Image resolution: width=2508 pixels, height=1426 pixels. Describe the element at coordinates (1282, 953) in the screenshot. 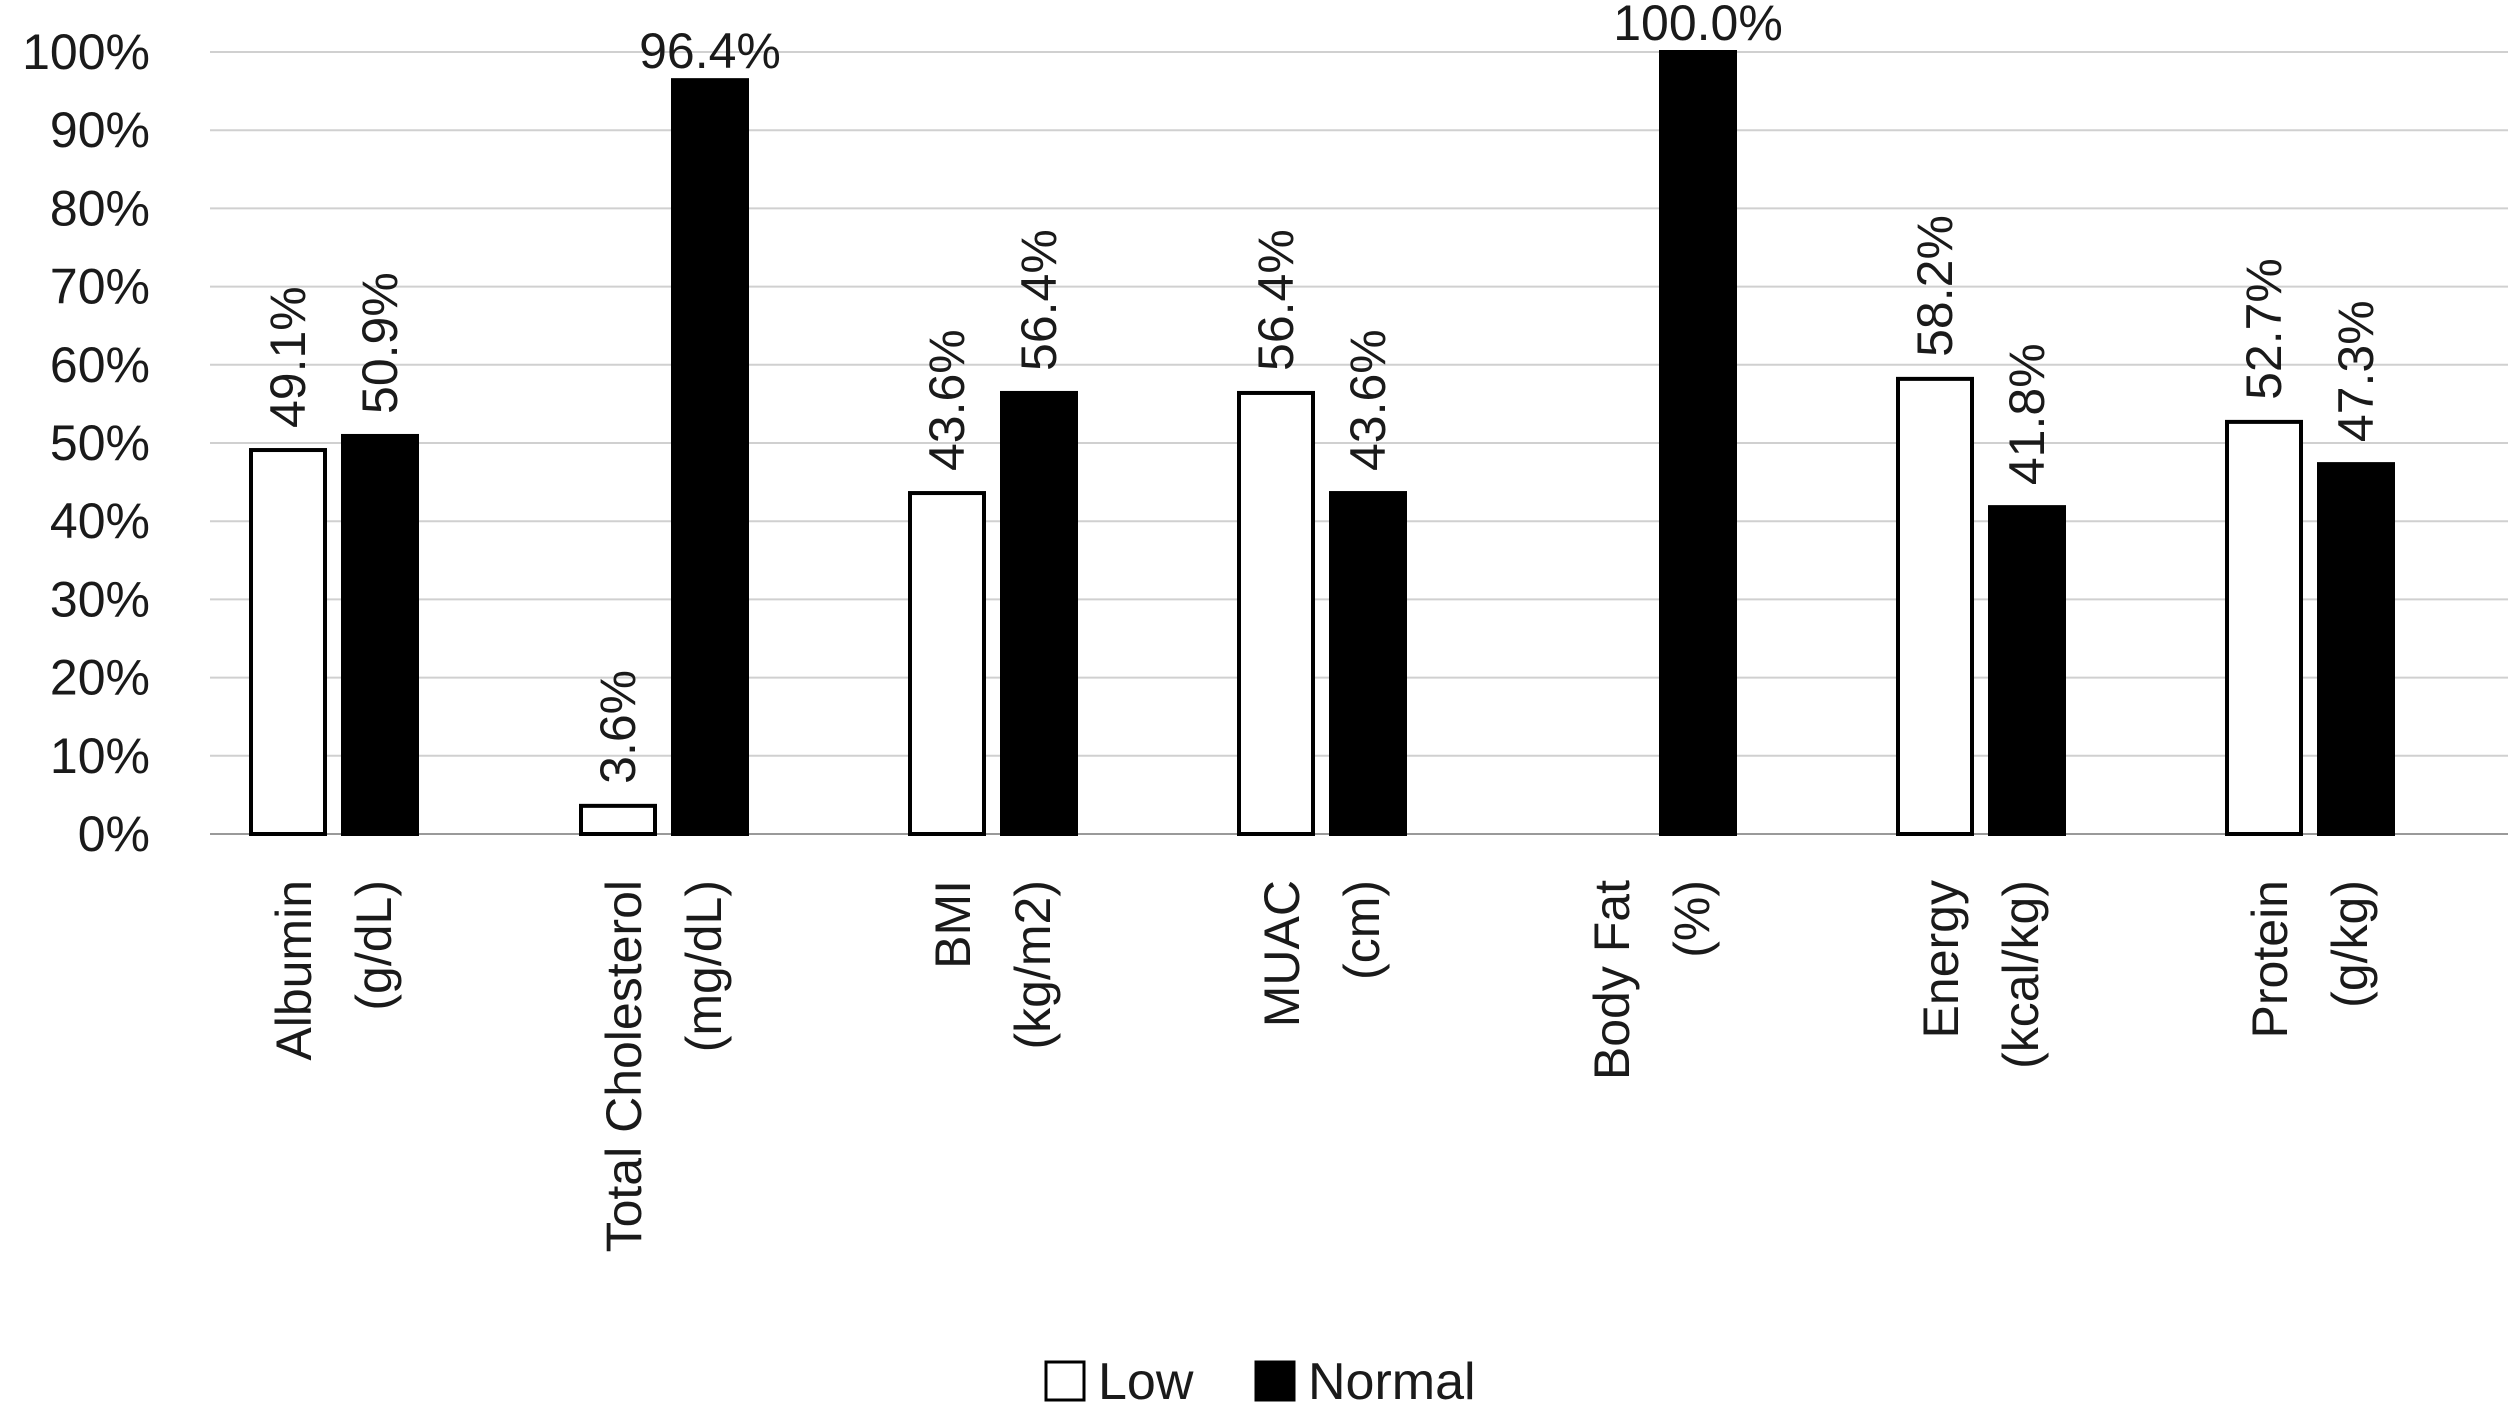

I see `category-label-line: MUAC` at that location.